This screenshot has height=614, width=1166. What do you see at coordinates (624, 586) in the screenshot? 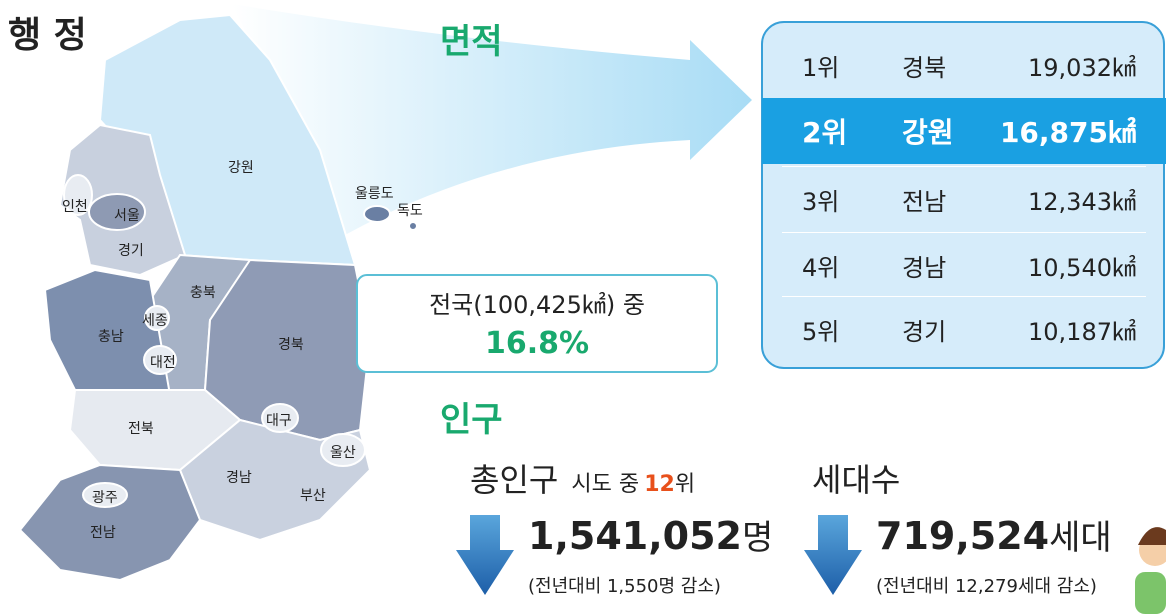
I see `total-change: (전년대비 1,550명 감소)` at bounding box center [624, 586].